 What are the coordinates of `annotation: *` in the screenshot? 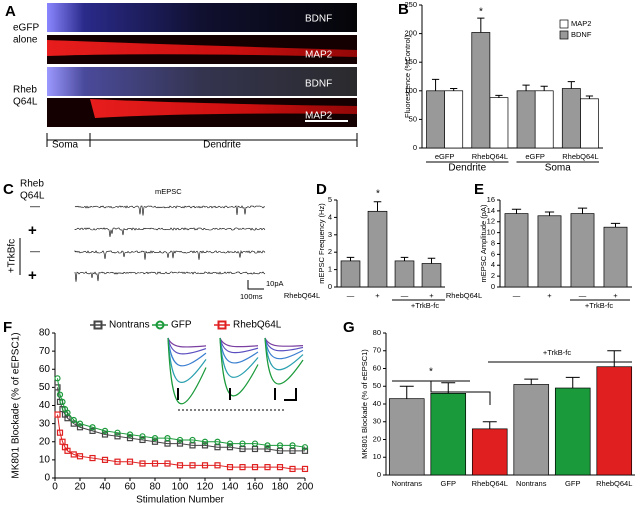 It's located at (431, 372).